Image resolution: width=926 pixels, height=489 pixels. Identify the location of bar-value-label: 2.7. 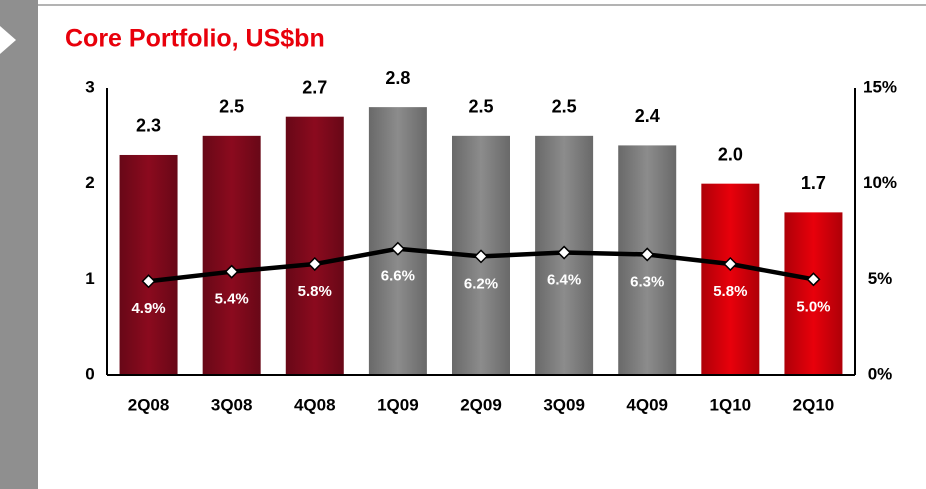
(314, 87).